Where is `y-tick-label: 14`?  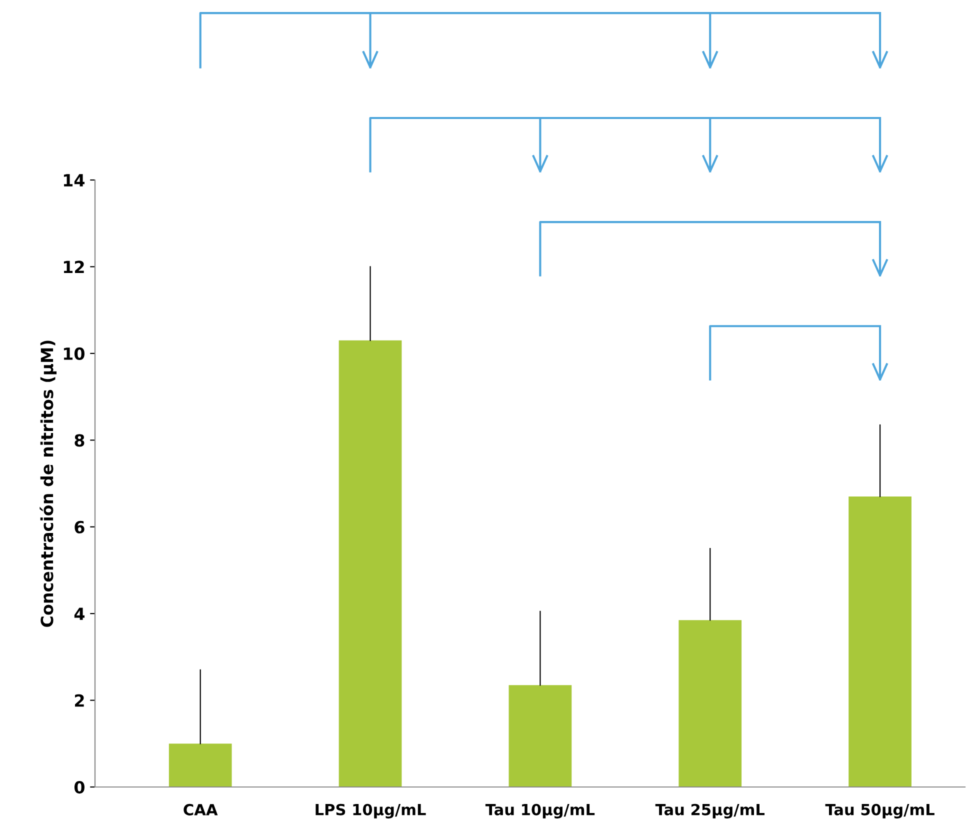
y-tick-label: 14 is located at coordinates (74, 180).